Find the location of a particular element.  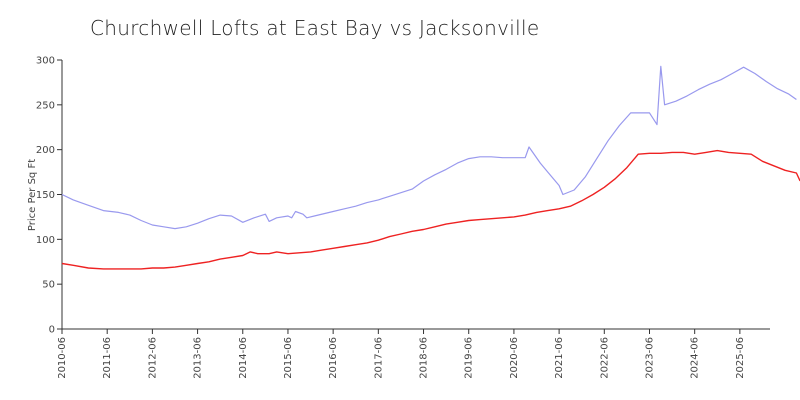

x-tick-label: 2023-06 is located at coordinates (649, 358).